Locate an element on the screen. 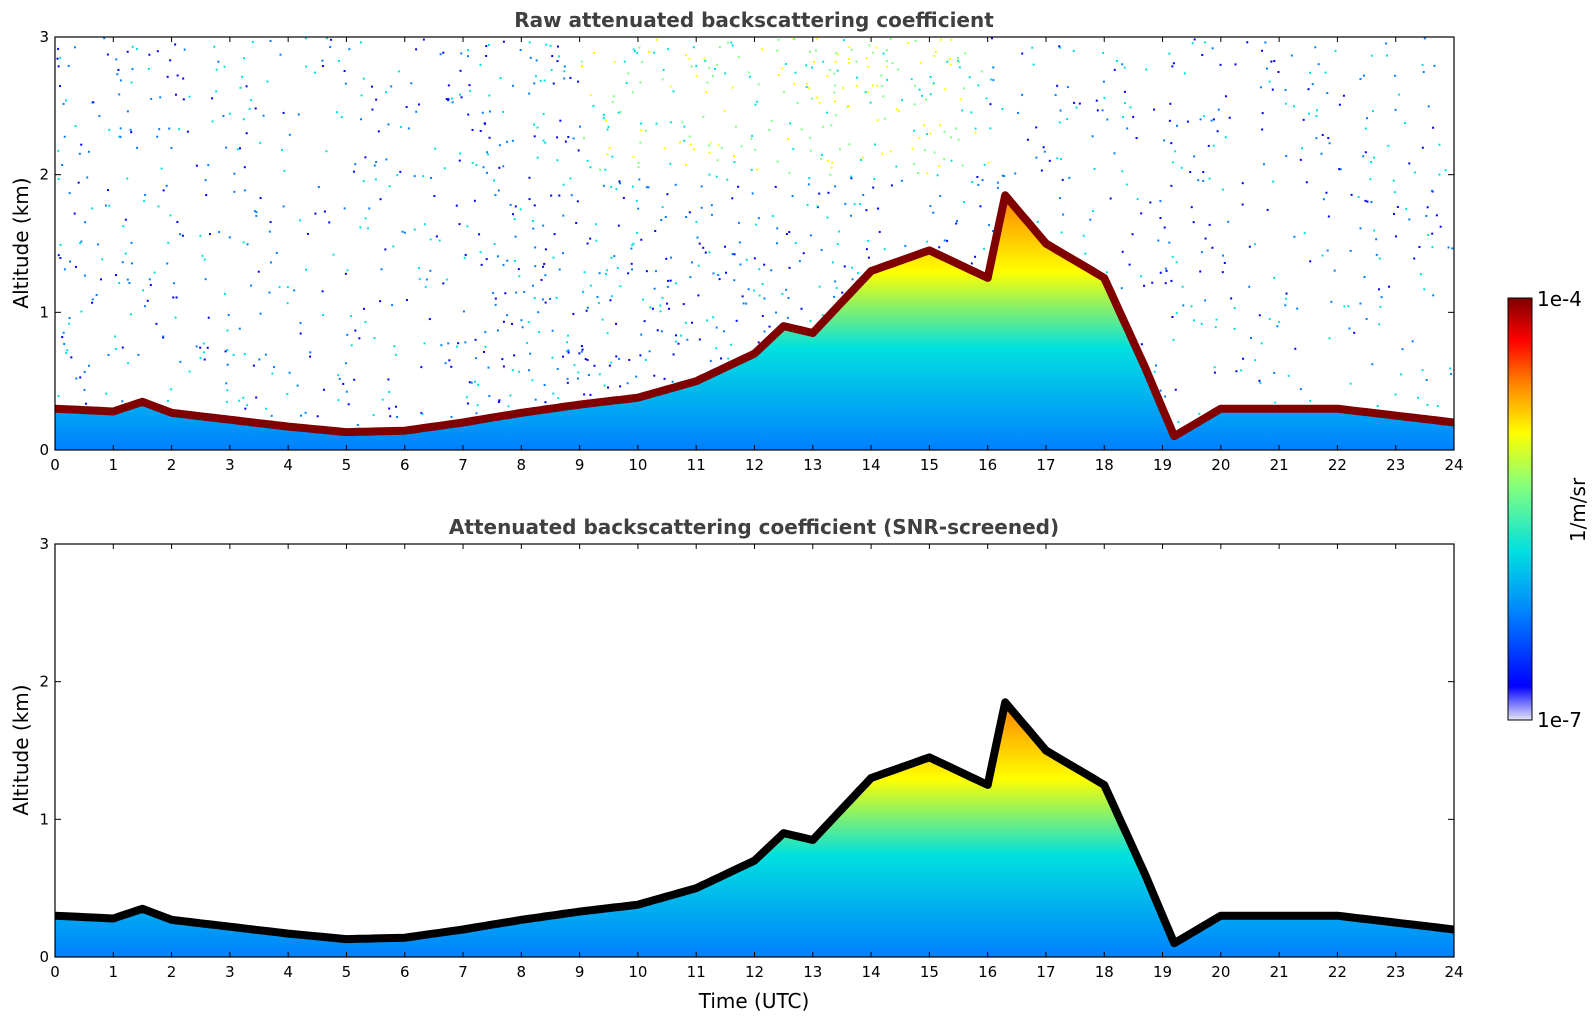  panel-raw-ylabel: Altitude (km) is located at coordinates (21, 242).